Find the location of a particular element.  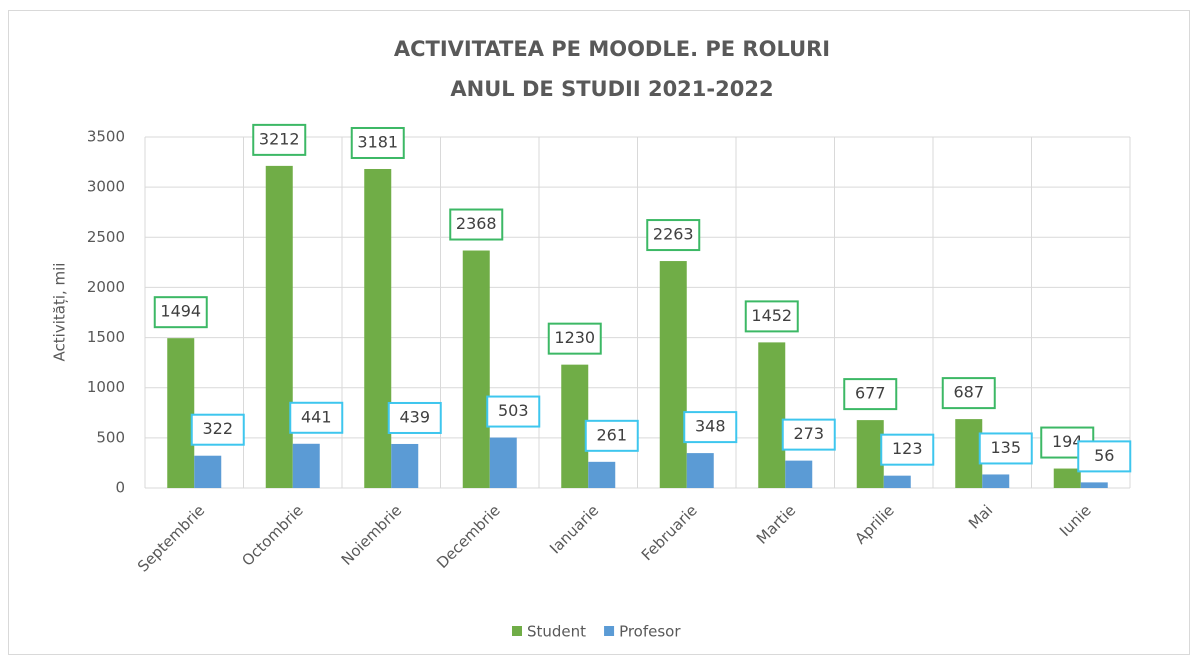

data-label: 123 is located at coordinates (907, 449).